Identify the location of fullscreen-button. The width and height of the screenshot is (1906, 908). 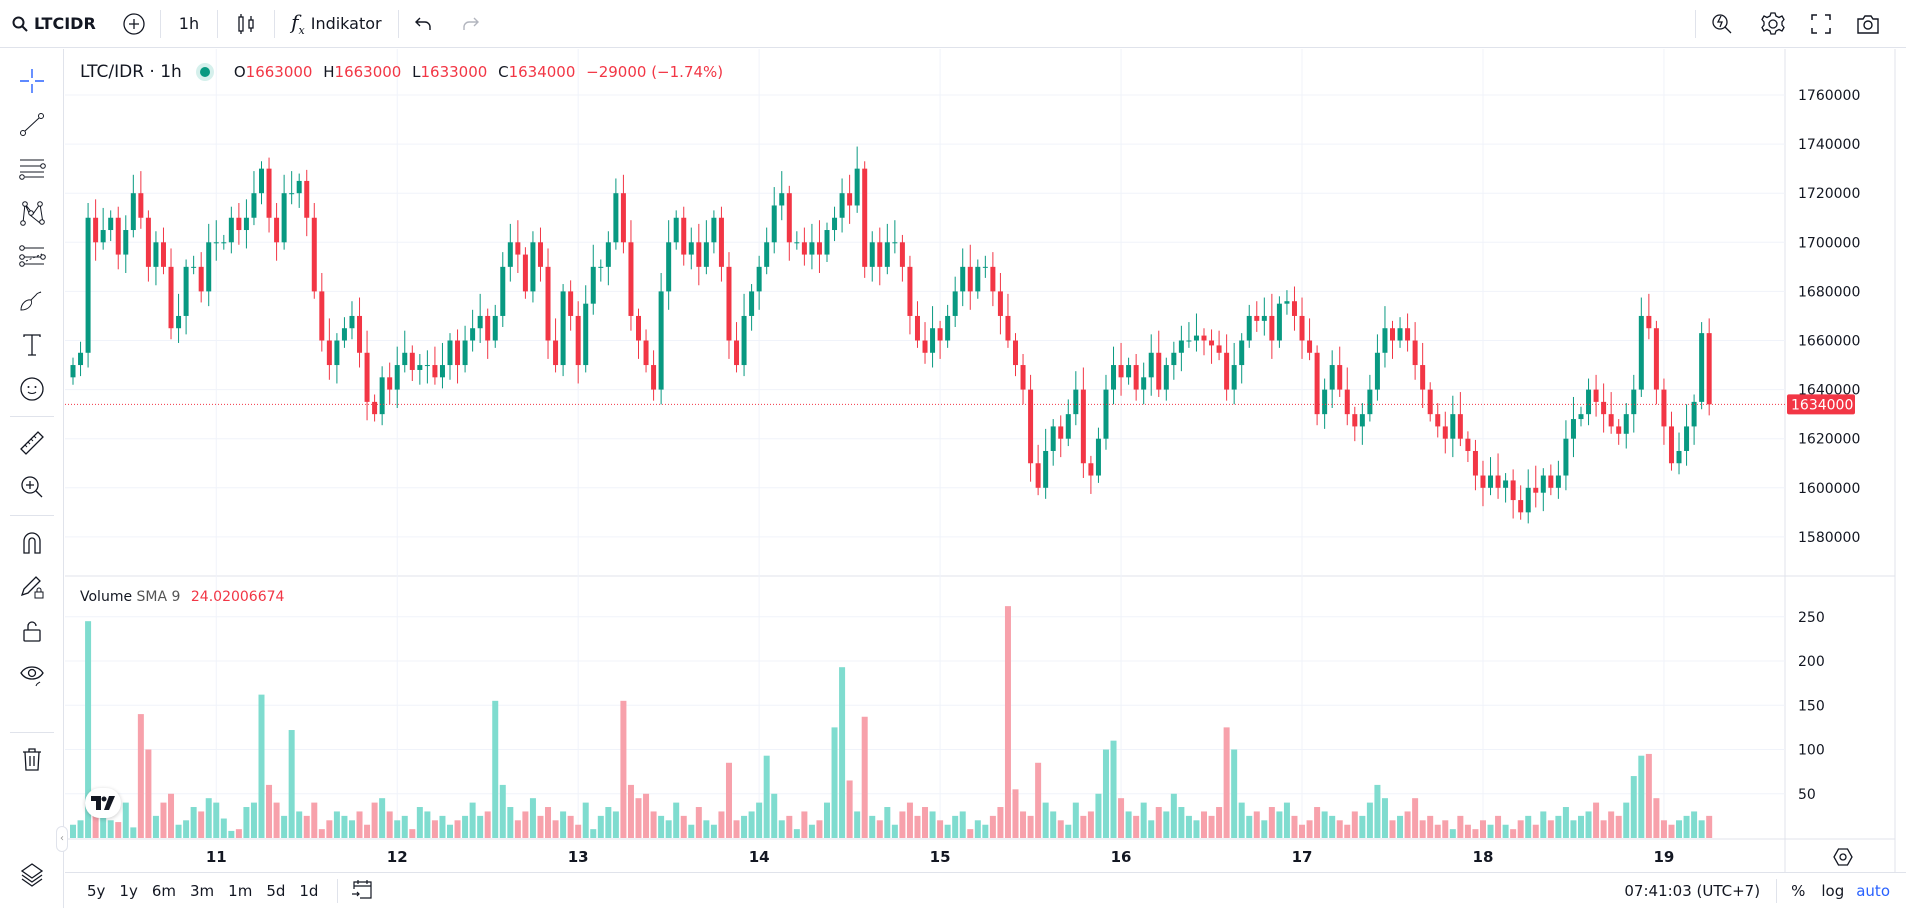
(1821, 24).